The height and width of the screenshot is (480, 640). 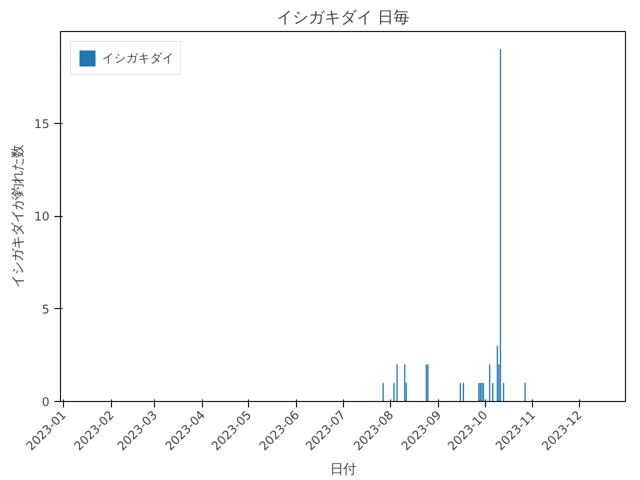 What do you see at coordinates (46, 402) in the screenshot?
I see `y-tick-label: 0` at bounding box center [46, 402].